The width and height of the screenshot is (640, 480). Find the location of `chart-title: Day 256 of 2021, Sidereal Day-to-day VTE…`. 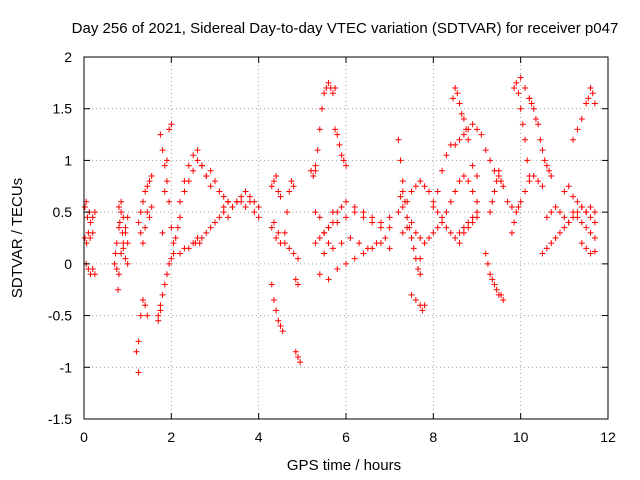

chart-title: Day 256 of 2021, Sidereal Day-to-day VTE… is located at coordinates (345, 28).